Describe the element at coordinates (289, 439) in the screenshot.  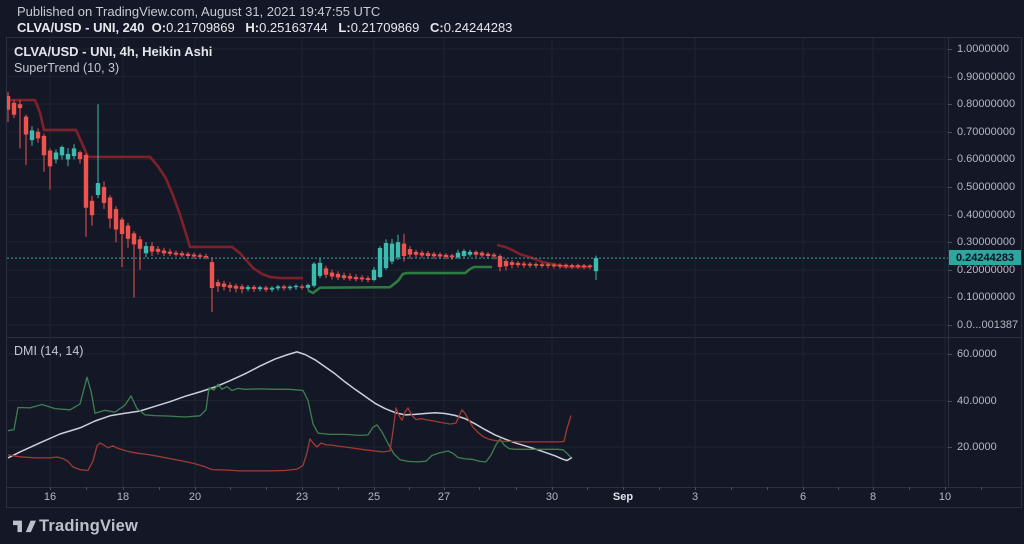
I see `dmi-line-minus-di` at that location.